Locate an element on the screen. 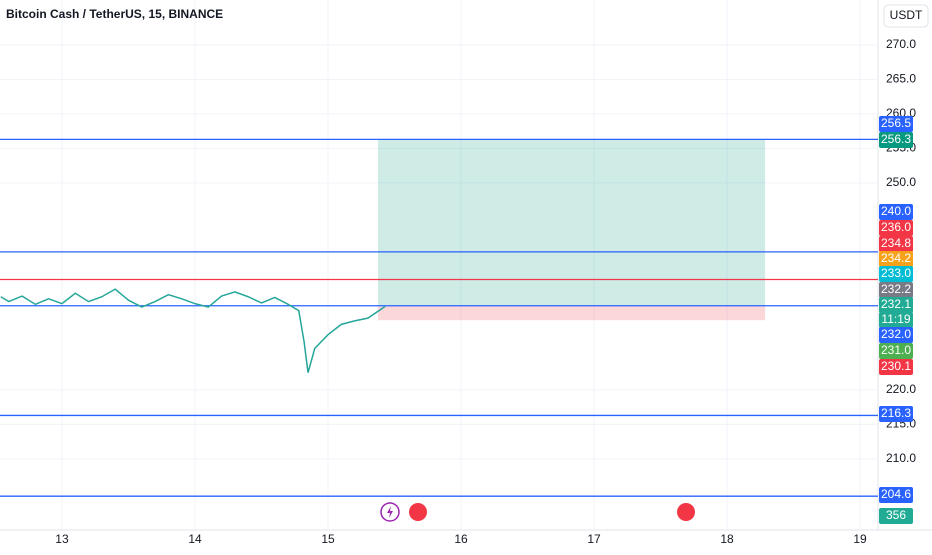 This screenshot has width=932, height=555. currency-box is located at coordinates (906, 16).